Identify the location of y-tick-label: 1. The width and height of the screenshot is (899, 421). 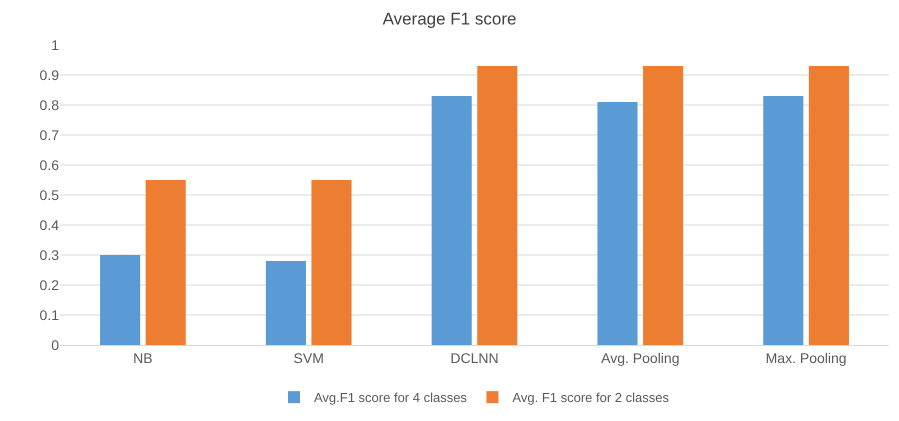
(55, 44).